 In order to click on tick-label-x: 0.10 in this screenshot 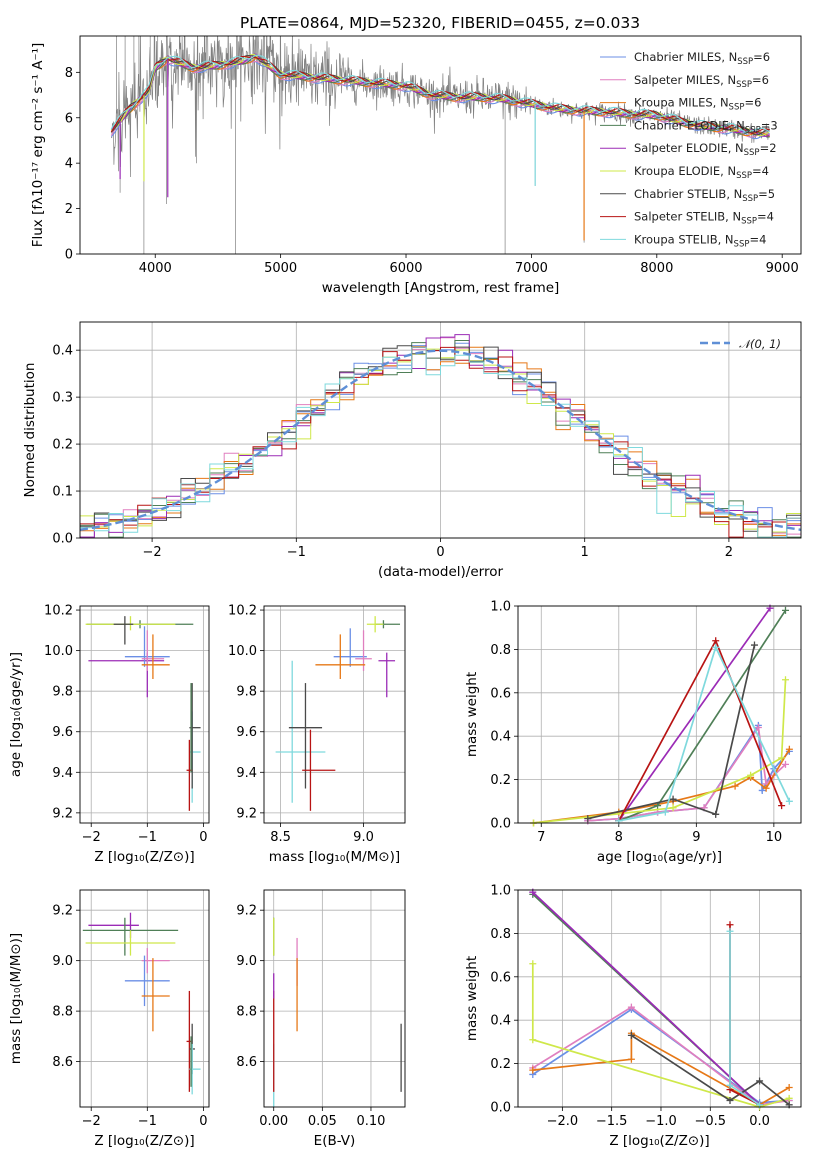, I will do `click(370, 1121)`.